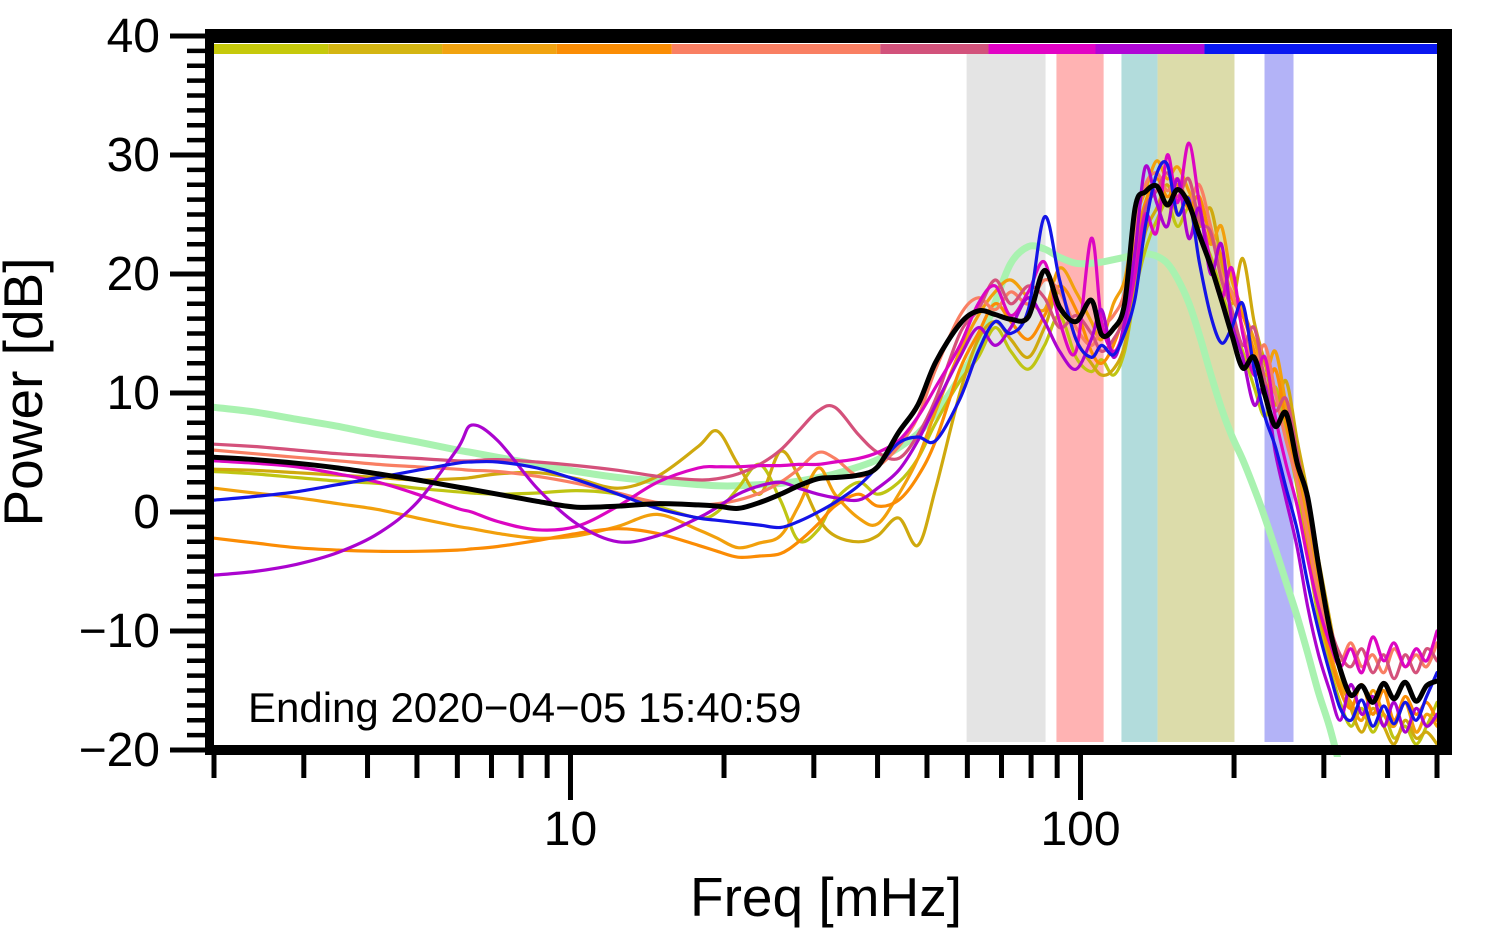 This screenshot has width=1494, height=952. I want to click on y-tick-label-20: 20, so click(133, 274).